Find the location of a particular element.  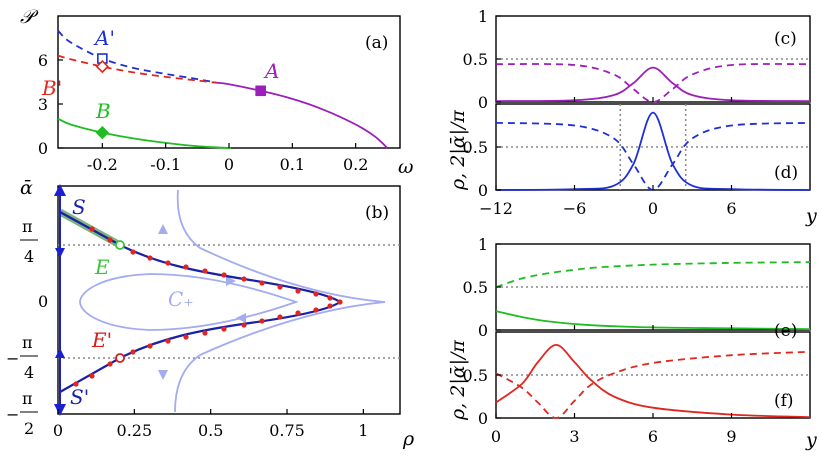

panel-c-label: (c) is located at coordinates (785, 39).